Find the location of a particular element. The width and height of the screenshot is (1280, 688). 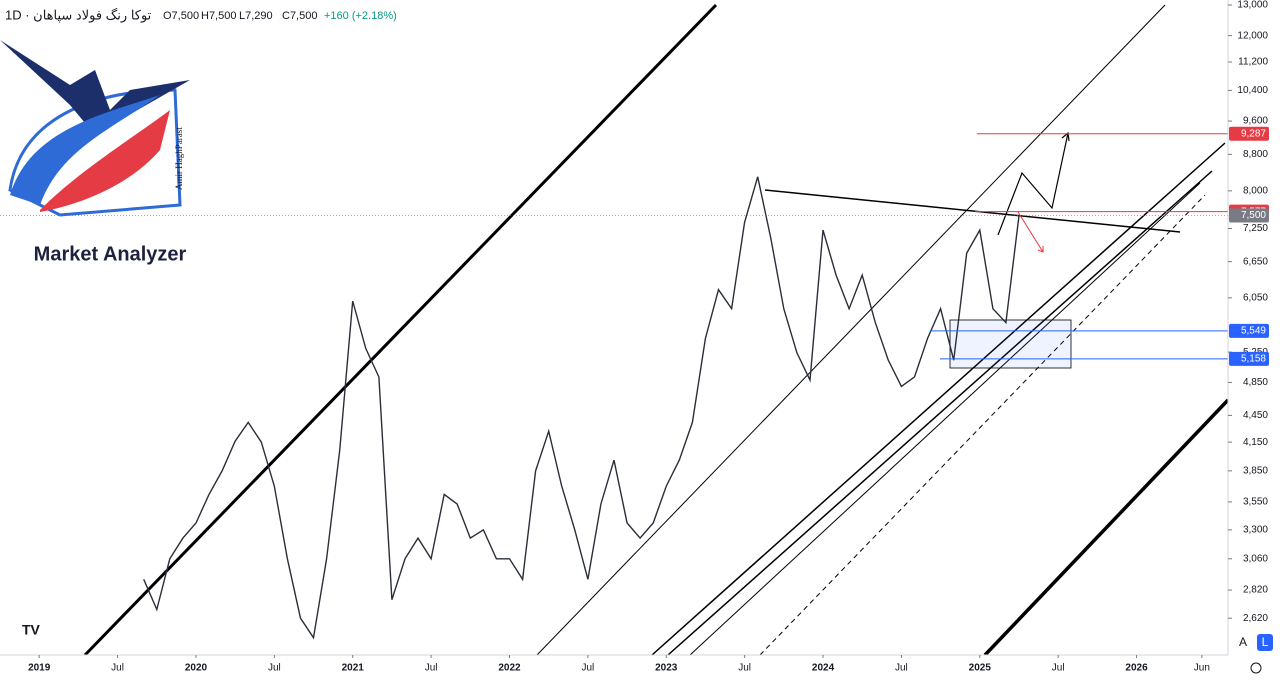

price-label: 9,287 is located at coordinates (1253, 133).